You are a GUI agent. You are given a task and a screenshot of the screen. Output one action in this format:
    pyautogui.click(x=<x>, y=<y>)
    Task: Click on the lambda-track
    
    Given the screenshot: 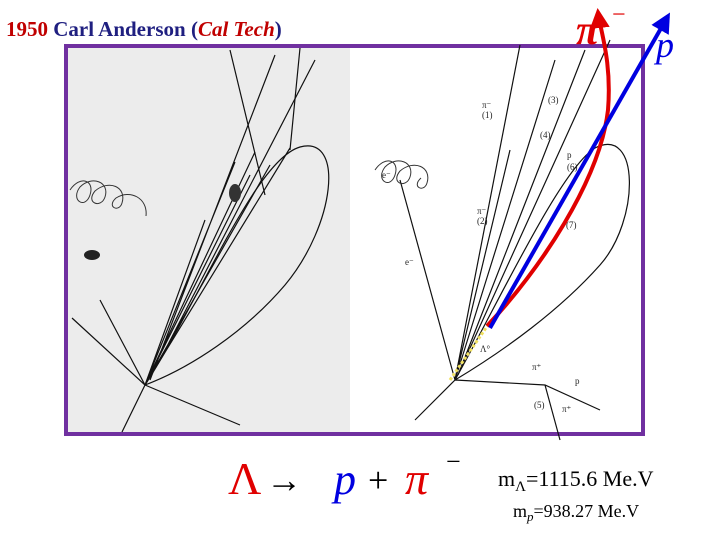 What is the action you would take?
    pyautogui.click(x=469, y=352)
    